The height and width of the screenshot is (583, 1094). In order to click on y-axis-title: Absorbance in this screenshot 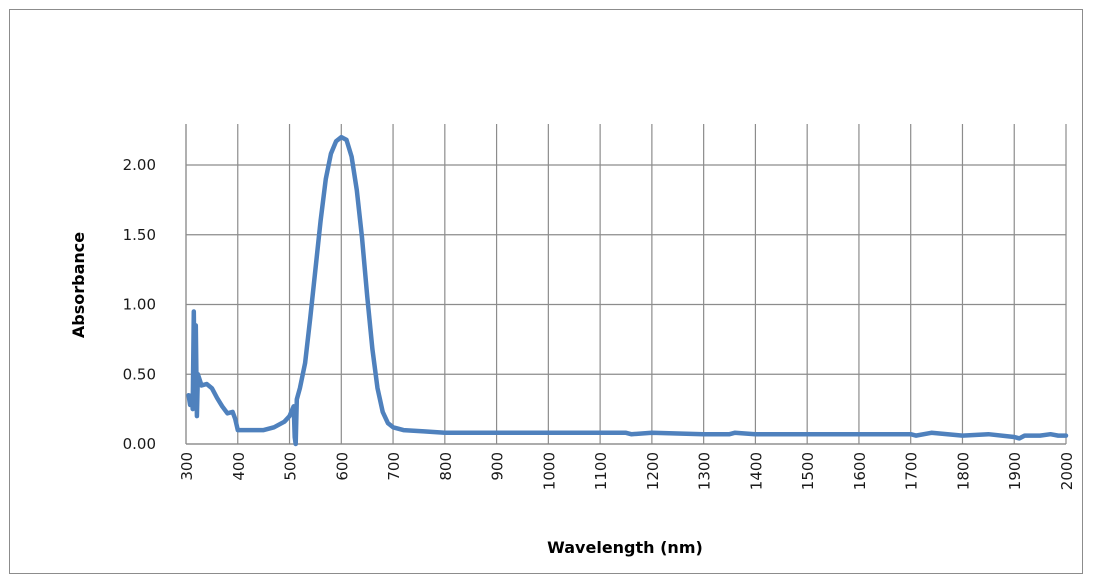, I will do `click(78, 285)`.